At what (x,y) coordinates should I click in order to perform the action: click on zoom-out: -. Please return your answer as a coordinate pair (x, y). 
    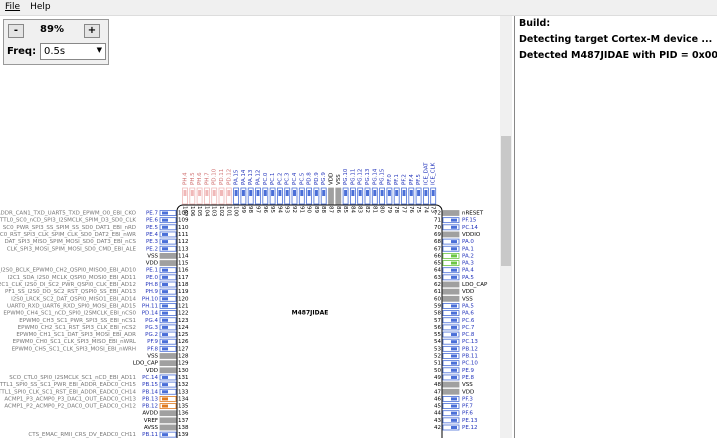
    Looking at the image, I should click on (16, 31).